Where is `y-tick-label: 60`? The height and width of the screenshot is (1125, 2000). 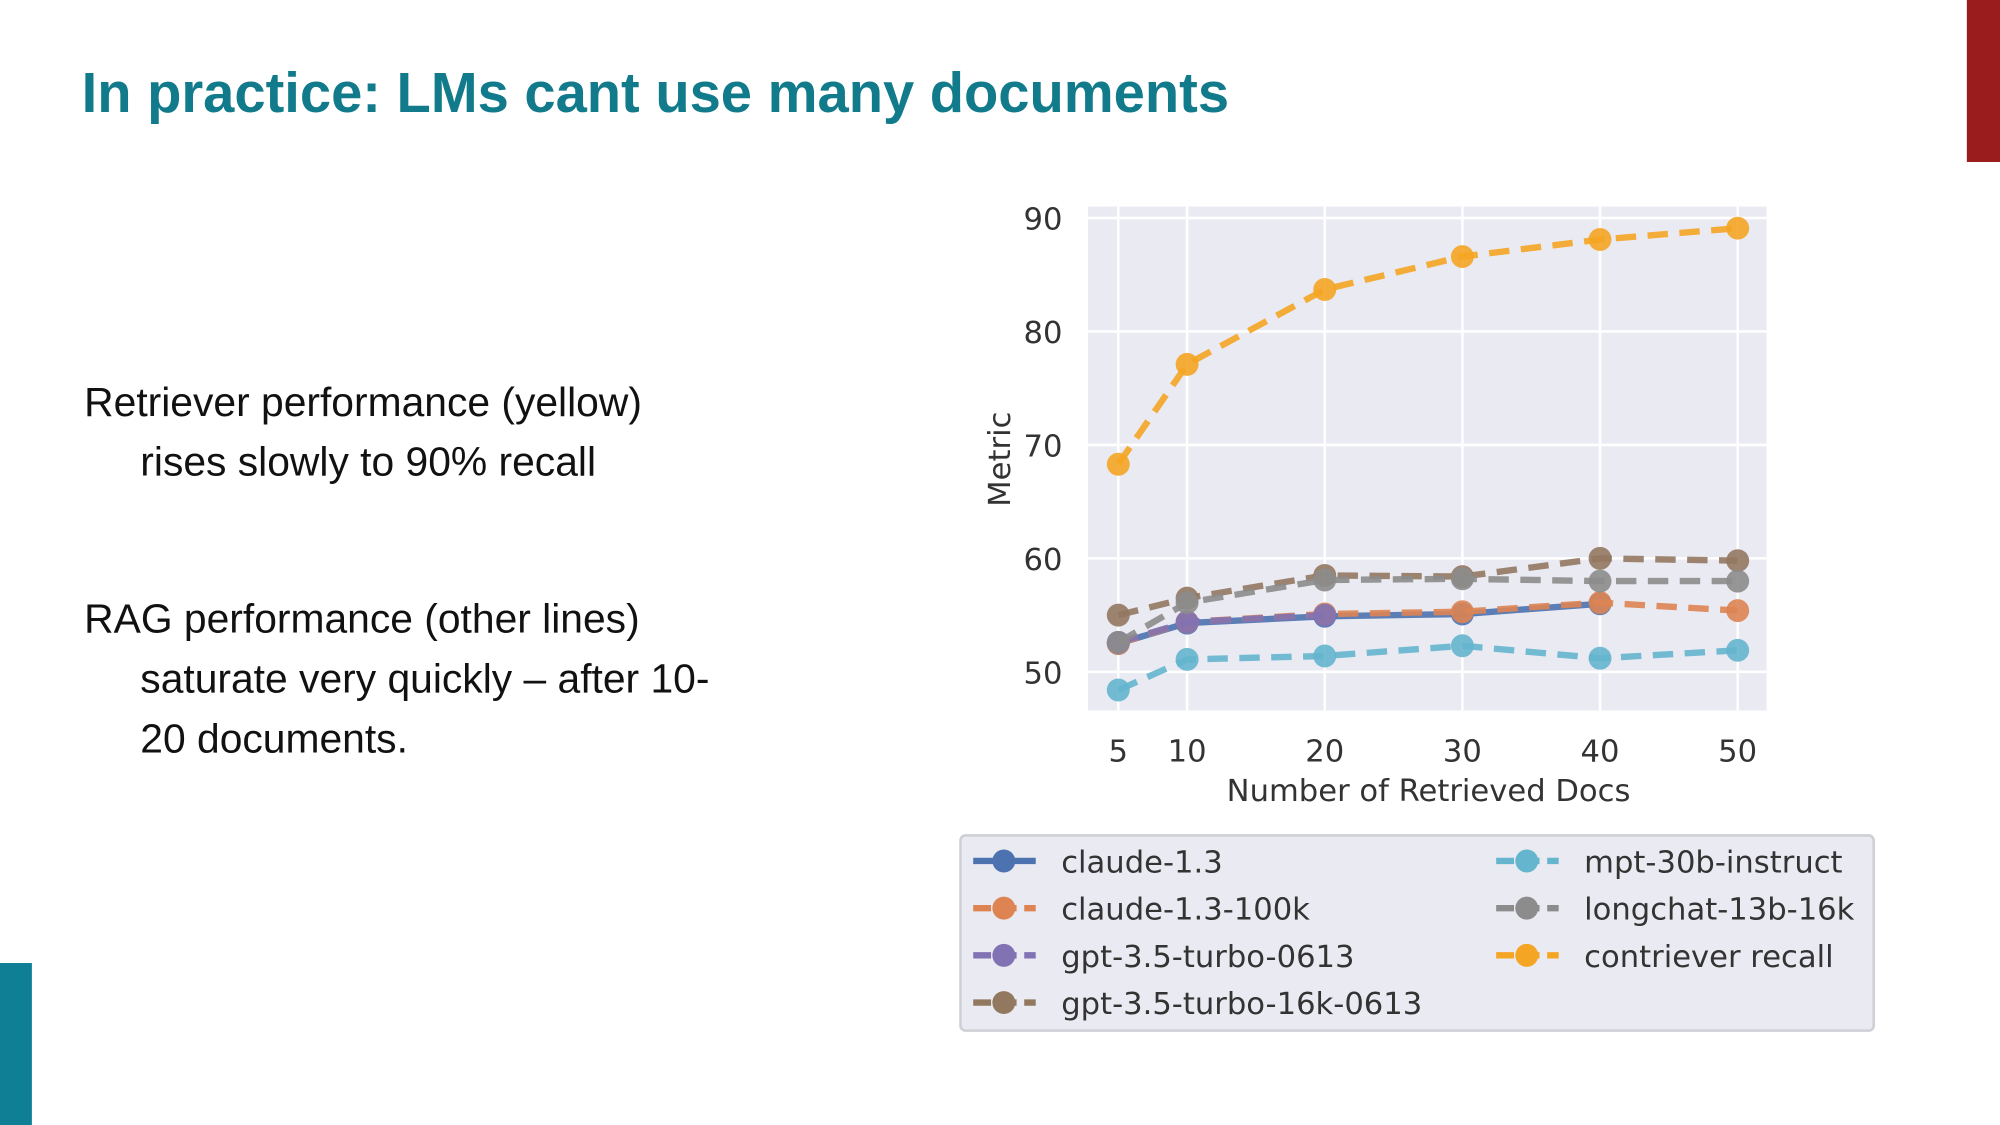 y-tick-label: 60 is located at coordinates (1043, 560).